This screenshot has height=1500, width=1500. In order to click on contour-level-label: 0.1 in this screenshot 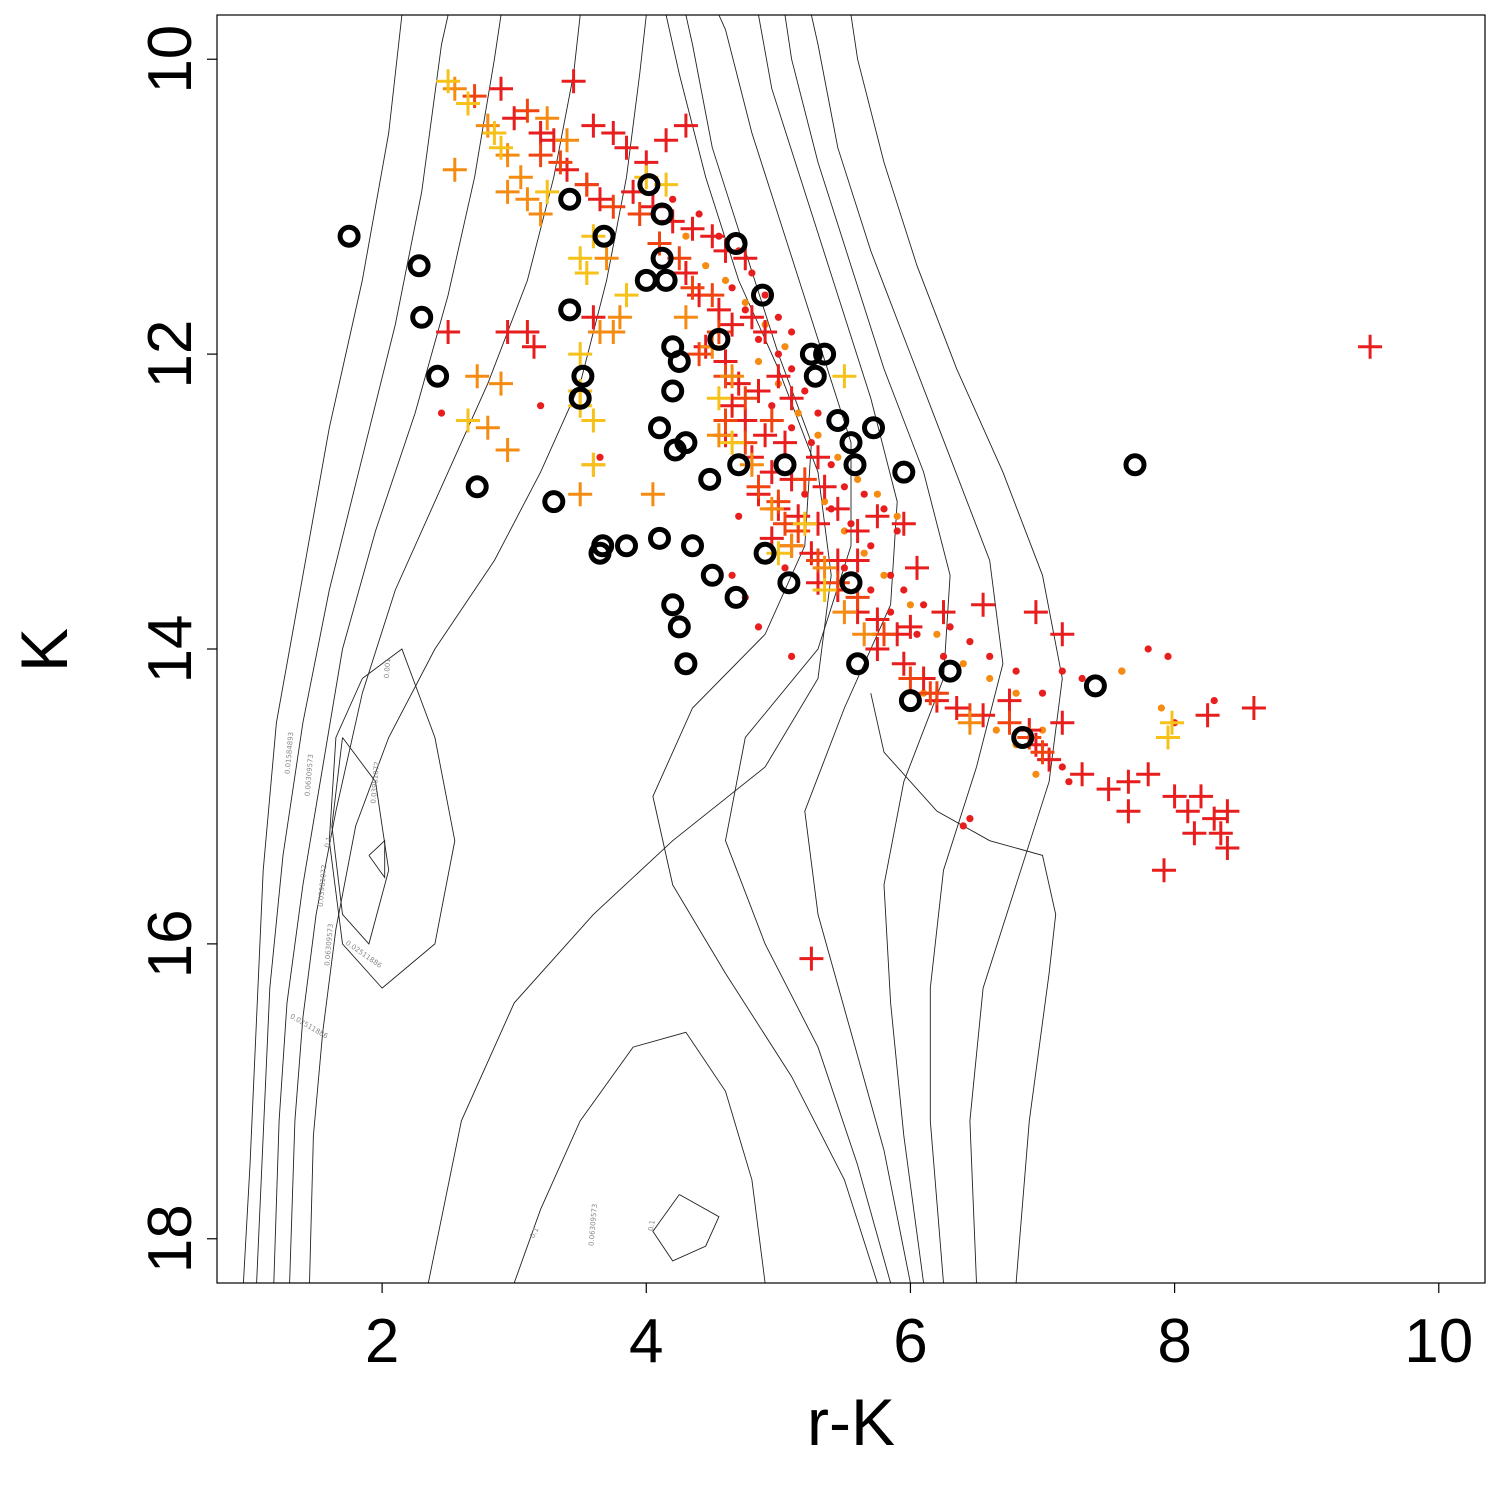, I will do `click(652, 1225)`.